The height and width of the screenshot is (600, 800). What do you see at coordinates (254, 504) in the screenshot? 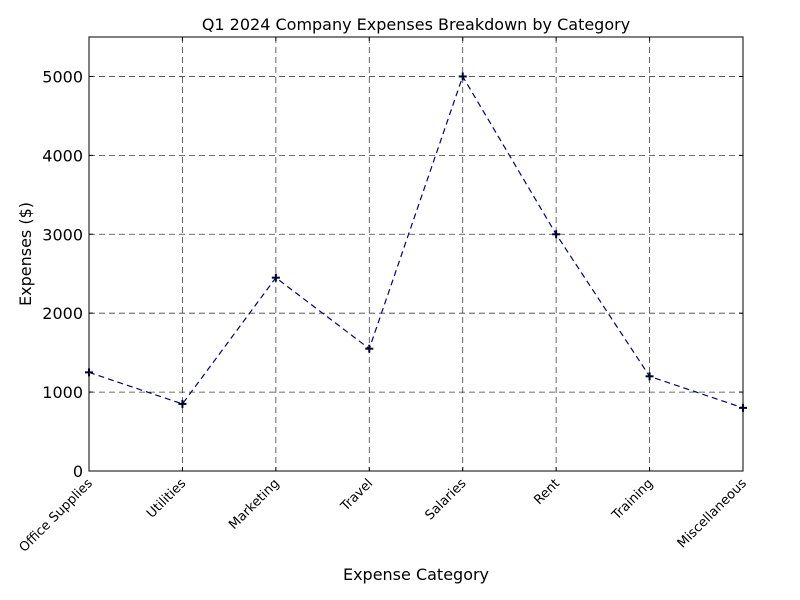
I see `x-tick-label: Marketing` at bounding box center [254, 504].